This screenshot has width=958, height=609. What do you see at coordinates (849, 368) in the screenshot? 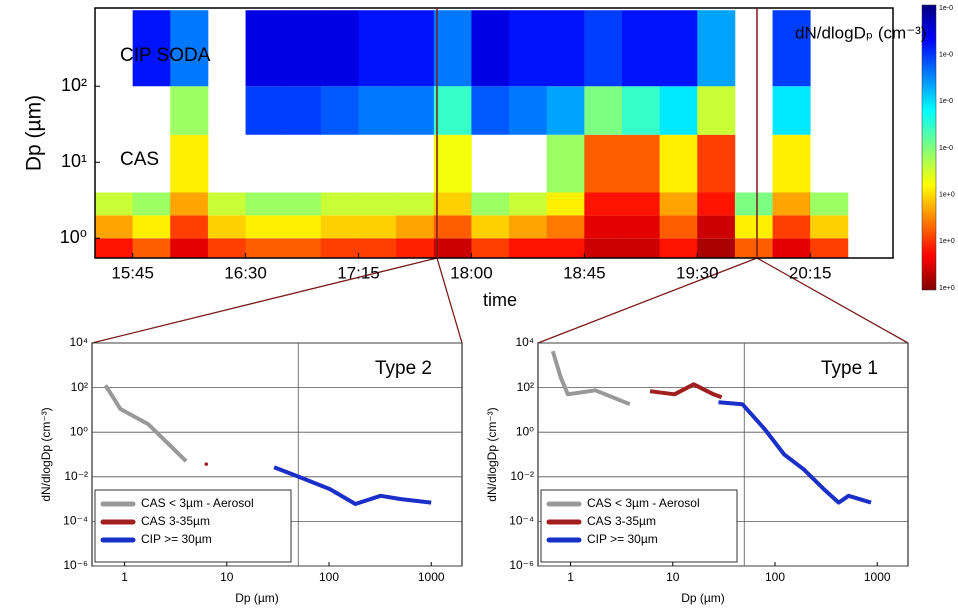
I see `chart-title: Type 1` at bounding box center [849, 368].